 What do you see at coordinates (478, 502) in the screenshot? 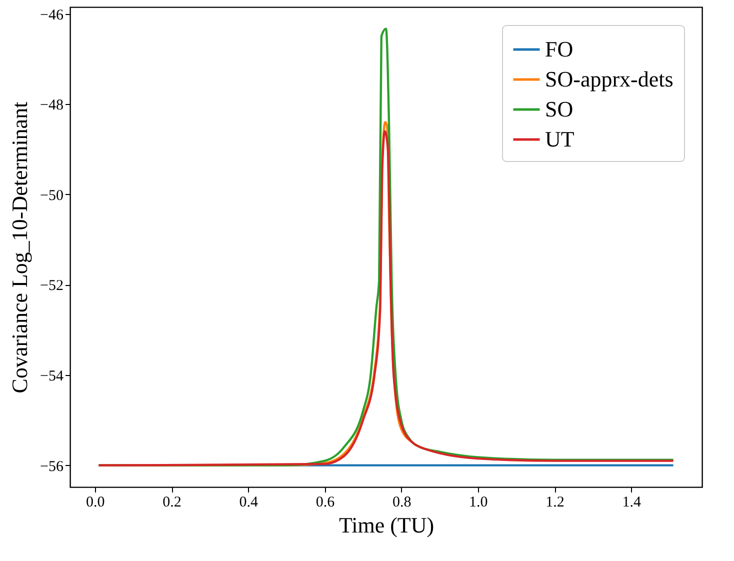
I see `x-tick-label: 1.0` at bounding box center [478, 502].